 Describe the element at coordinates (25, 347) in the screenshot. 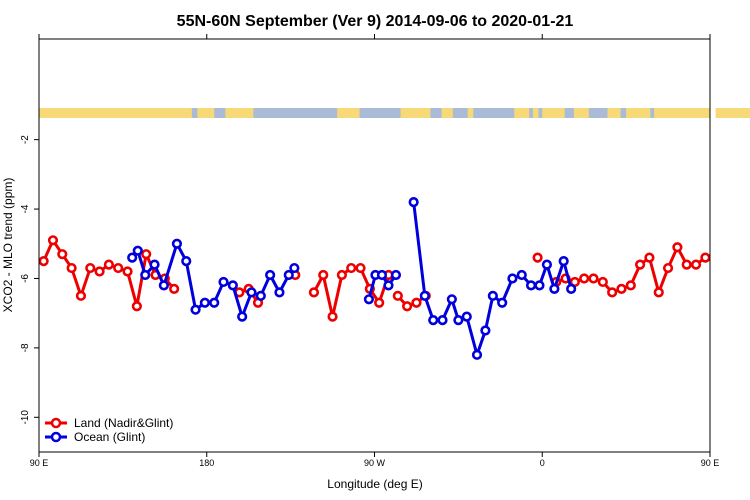

I see `y-tick-label: -8` at that location.